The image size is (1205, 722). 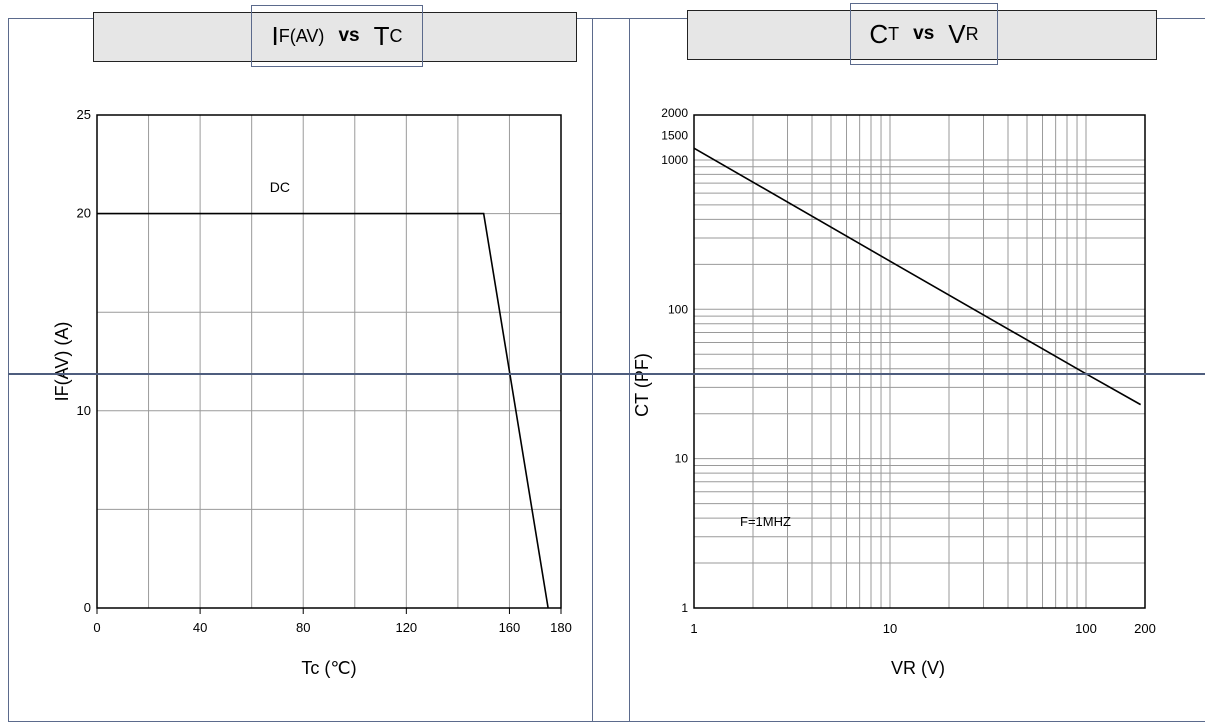 What do you see at coordinates (894, 33) in the screenshot?
I see `right-title-sub: T` at bounding box center [894, 33].